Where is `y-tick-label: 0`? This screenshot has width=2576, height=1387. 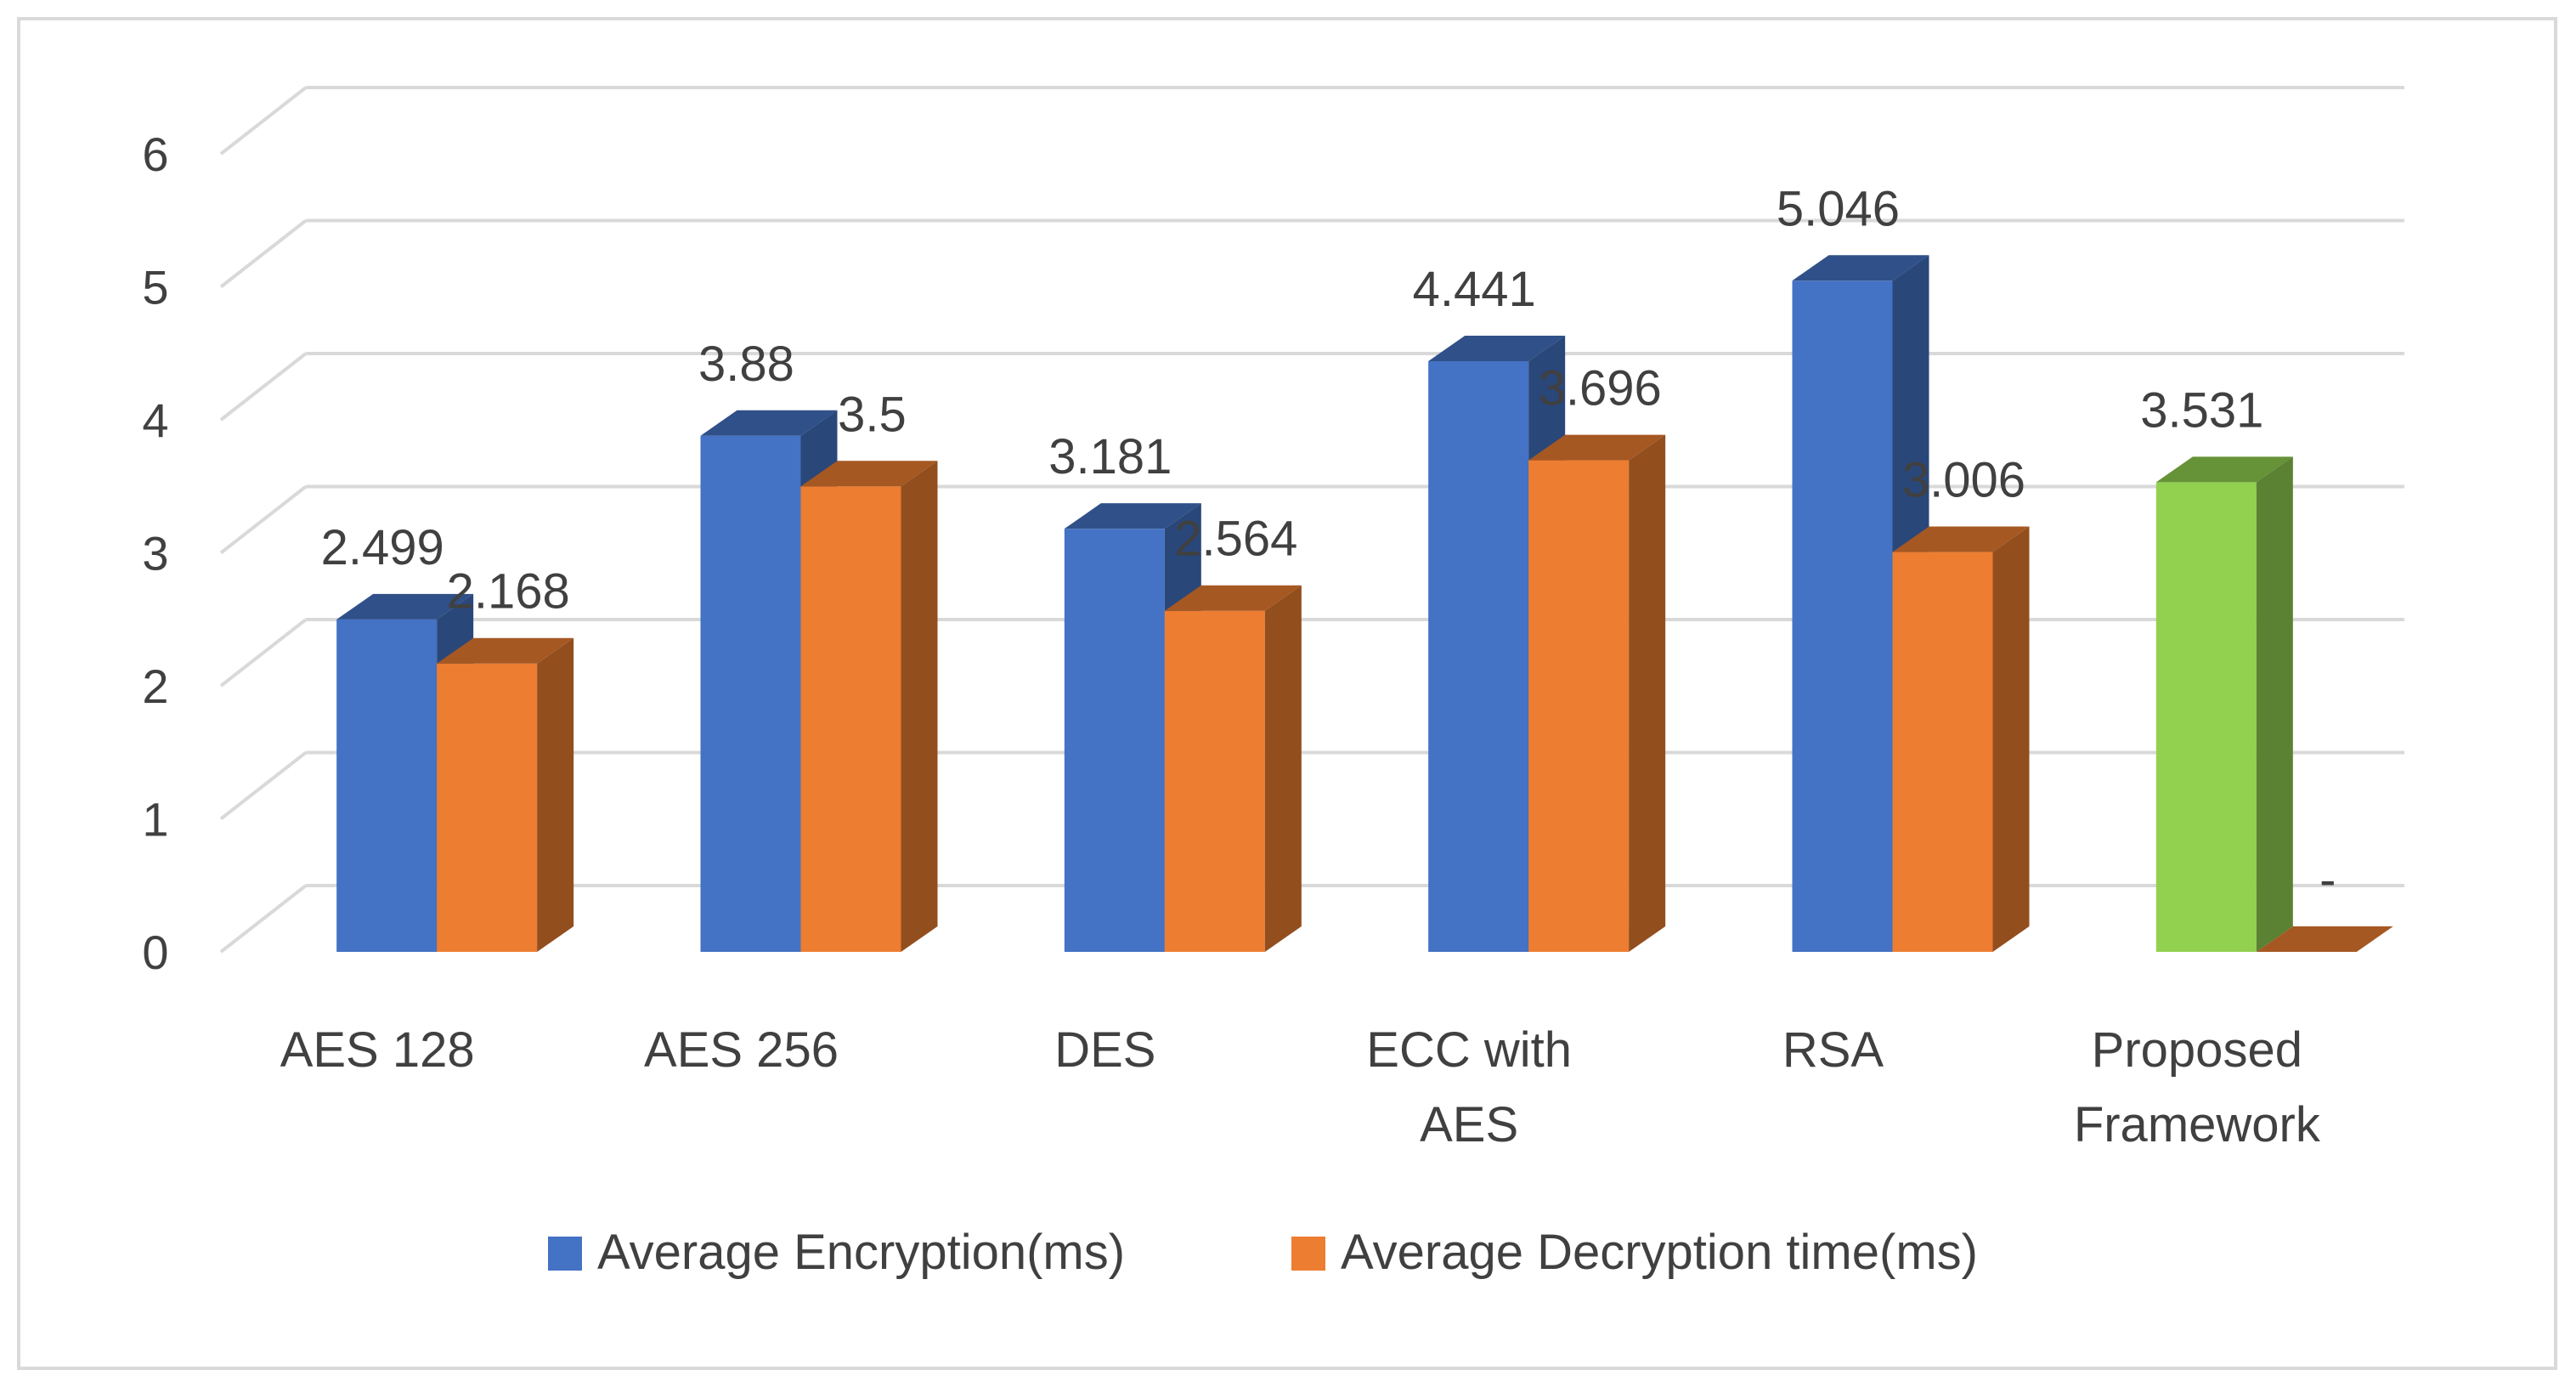
y-tick-label: 0 is located at coordinates (155, 952).